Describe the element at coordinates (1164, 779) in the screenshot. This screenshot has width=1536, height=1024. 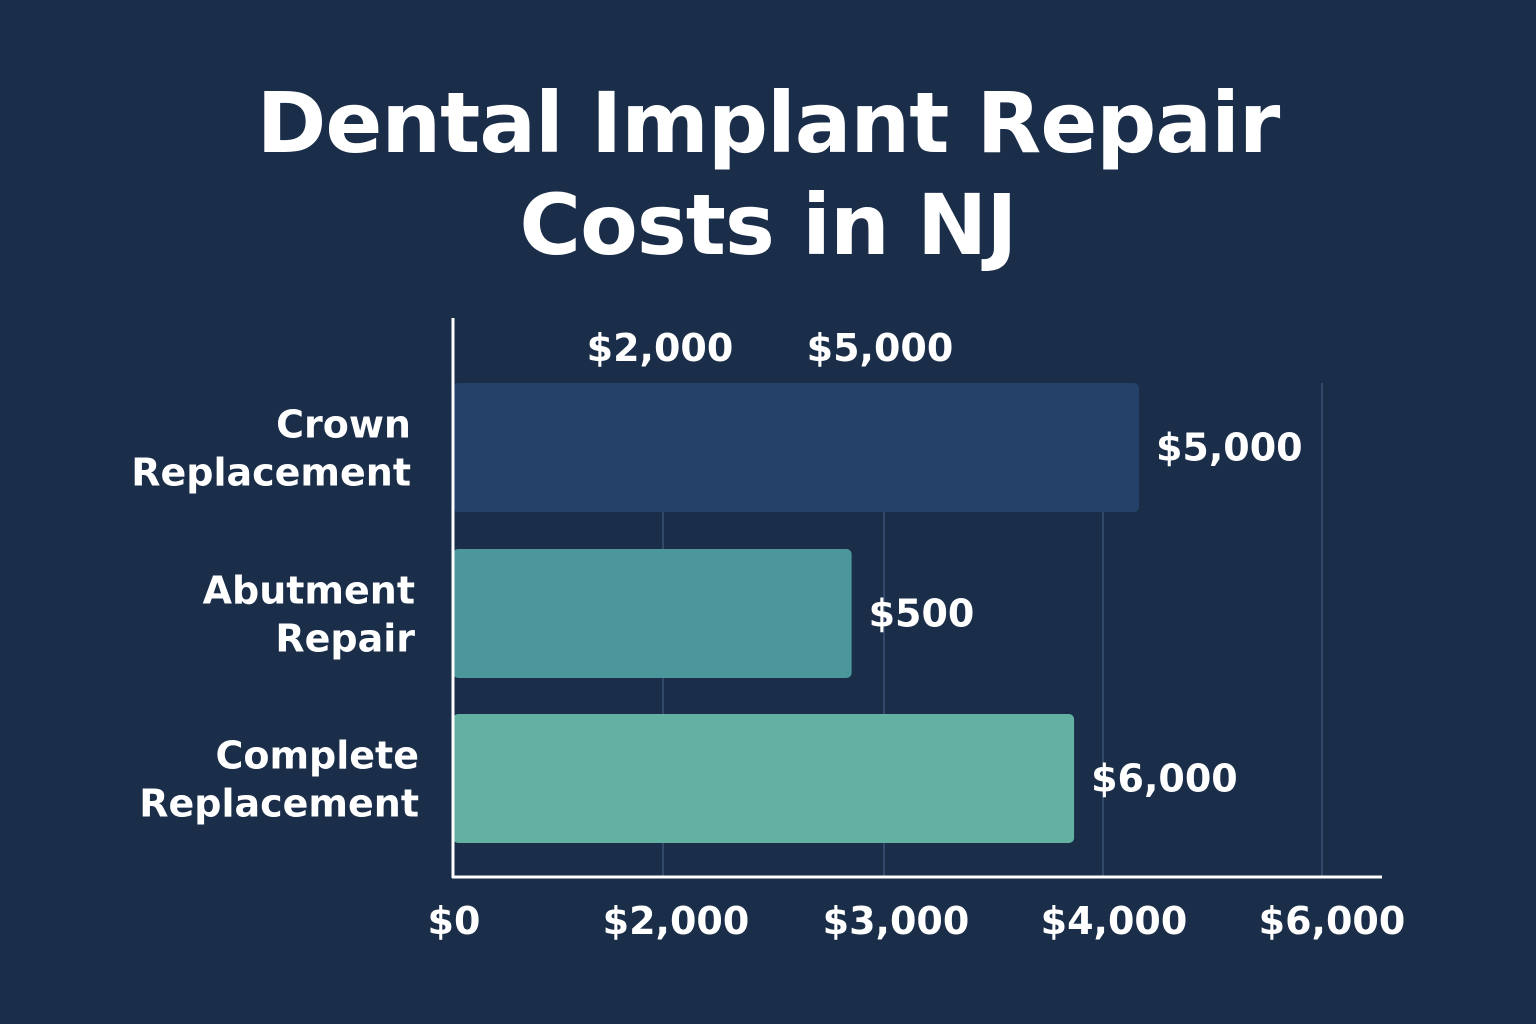
I see `value-label-3: $6,000` at that location.